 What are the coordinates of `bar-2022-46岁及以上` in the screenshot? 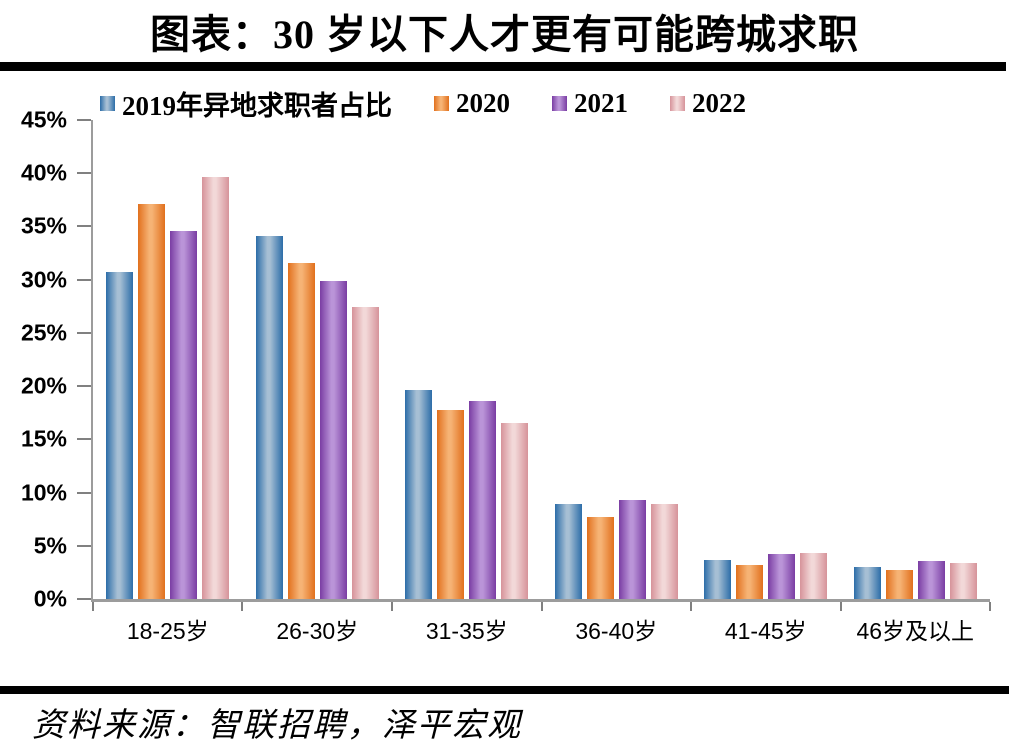 It's located at (963, 580).